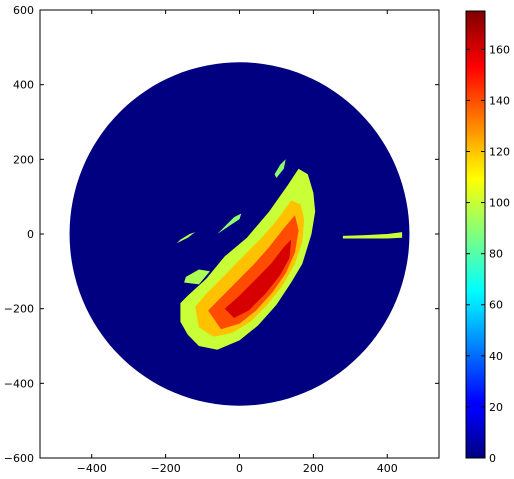  Describe the element at coordinates (499, 151) in the screenshot. I see `colorbar-tick-label: 120` at that location.